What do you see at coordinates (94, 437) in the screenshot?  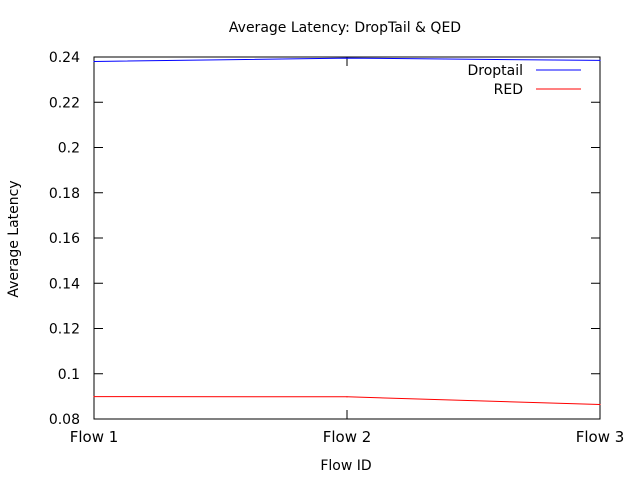 I see `x-tick-label: Flow 1` at bounding box center [94, 437].